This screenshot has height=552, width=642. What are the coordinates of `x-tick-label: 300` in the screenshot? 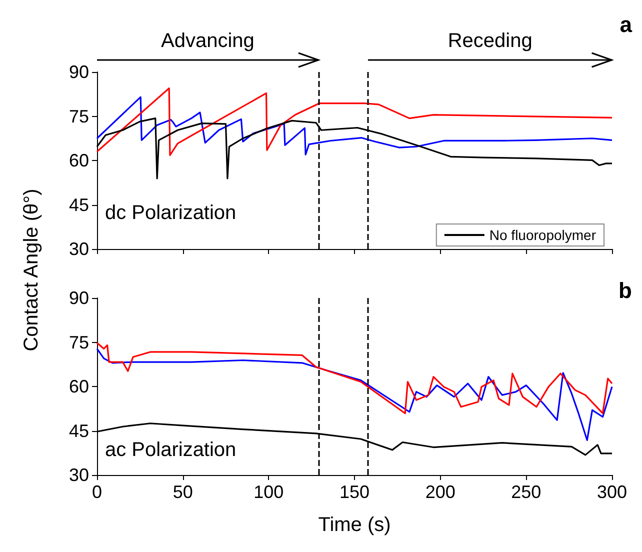 It's located at (612, 492).